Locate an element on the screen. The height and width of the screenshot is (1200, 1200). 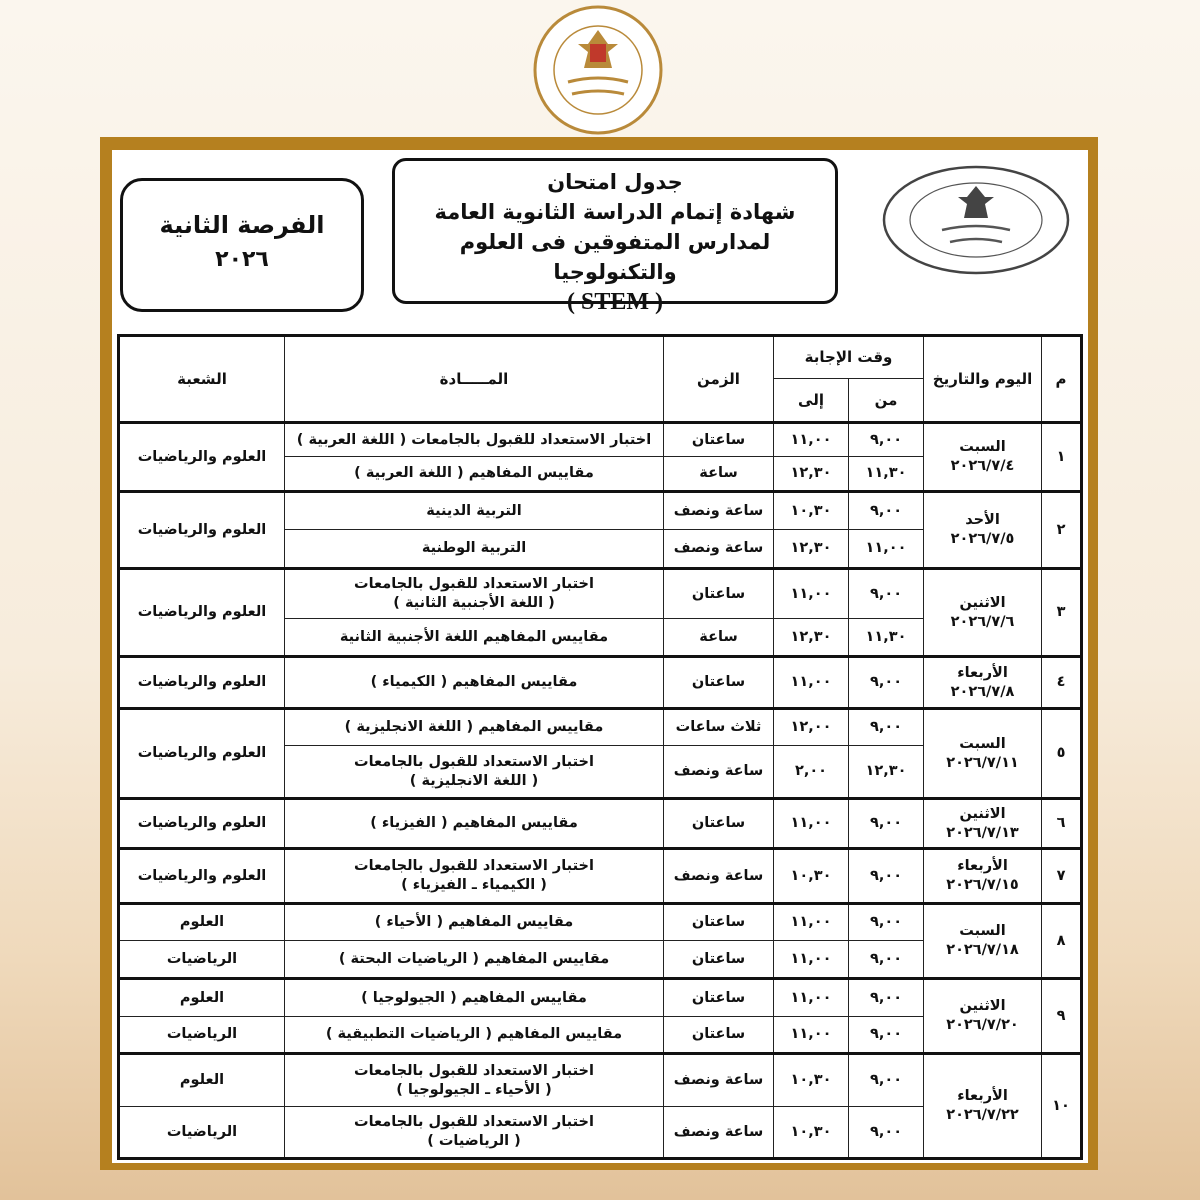
day-date-cell: السبت ٢٠٢٦/٧/١١ is located at coordinates (983, 753).